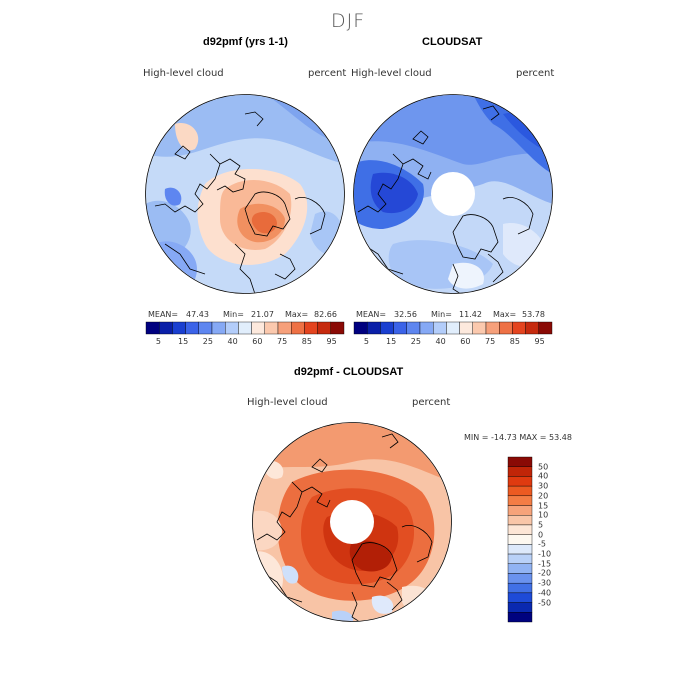  I want to click on obs-max-value: 53.78, so click(533, 314).